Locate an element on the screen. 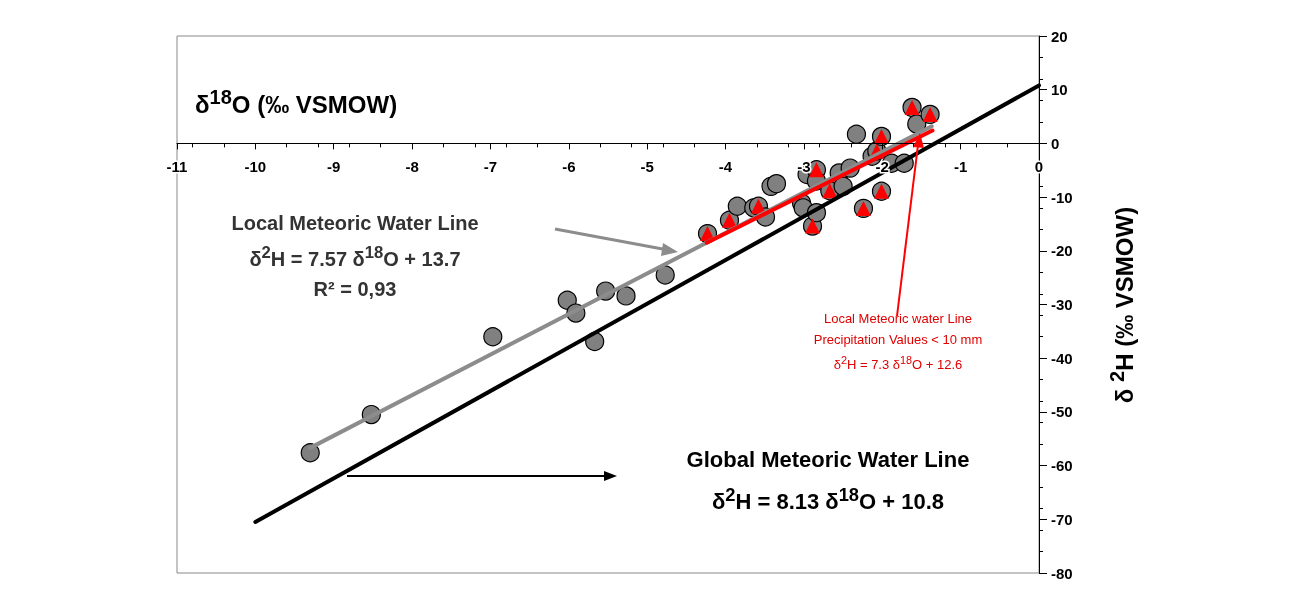  x-tick-label: -1 is located at coordinates (960, 167).